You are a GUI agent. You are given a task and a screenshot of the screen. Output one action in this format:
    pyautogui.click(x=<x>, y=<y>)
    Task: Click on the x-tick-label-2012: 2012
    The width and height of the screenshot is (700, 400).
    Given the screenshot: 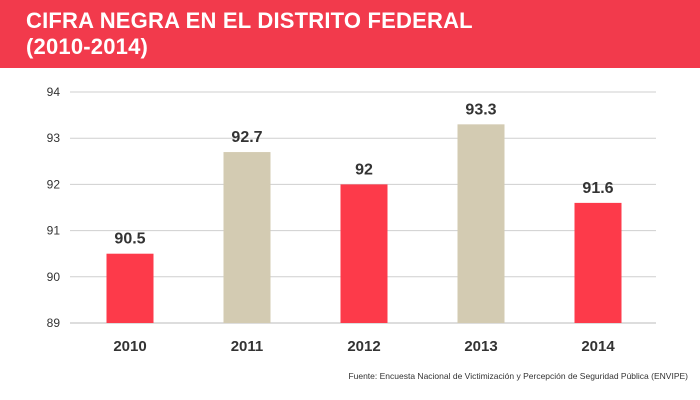 What is the action you would take?
    pyautogui.click(x=363, y=346)
    